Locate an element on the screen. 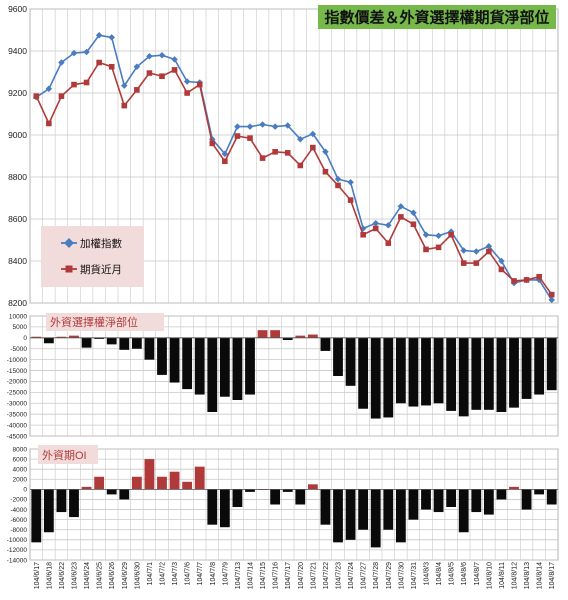 This screenshot has width=568, height=600. x-tick-label: 104/7/30 is located at coordinates (401, 575).